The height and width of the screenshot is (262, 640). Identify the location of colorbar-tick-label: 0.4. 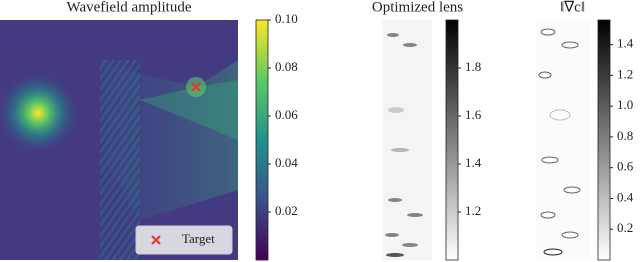
(625, 196).